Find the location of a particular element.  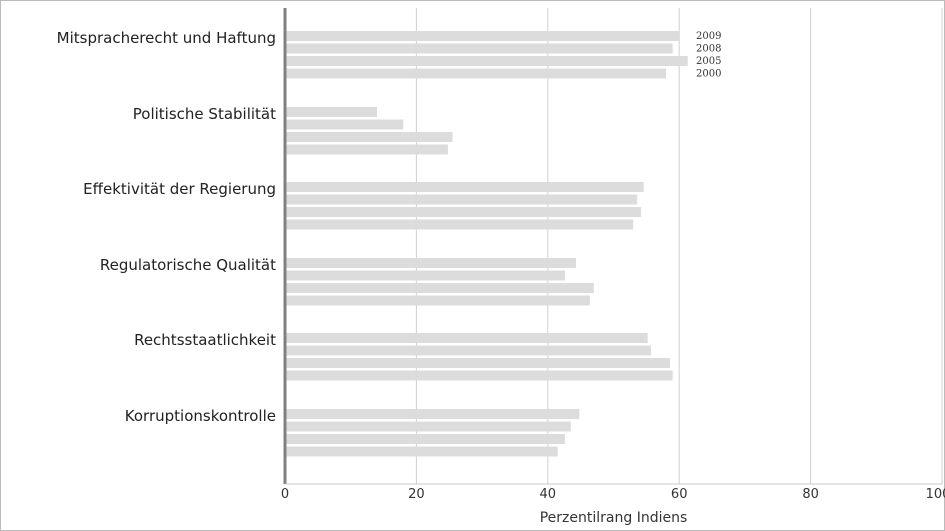

category-label-2: Politische Stabilität is located at coordinates (204, 114).